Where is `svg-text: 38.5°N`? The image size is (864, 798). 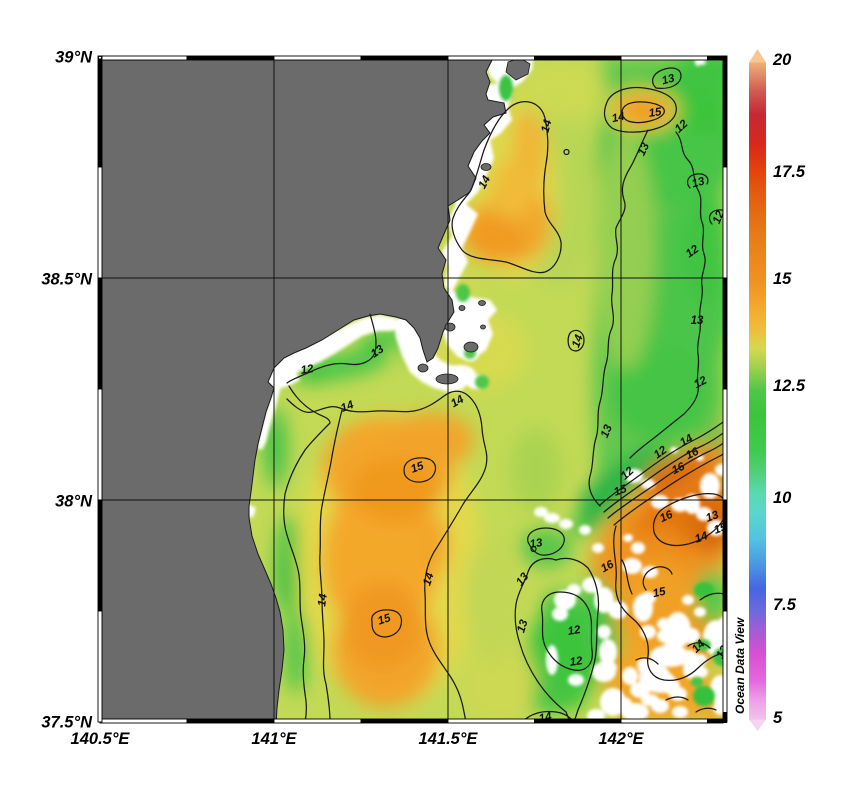 svg-text: 38.5°N is located at coordinates (67, 280).